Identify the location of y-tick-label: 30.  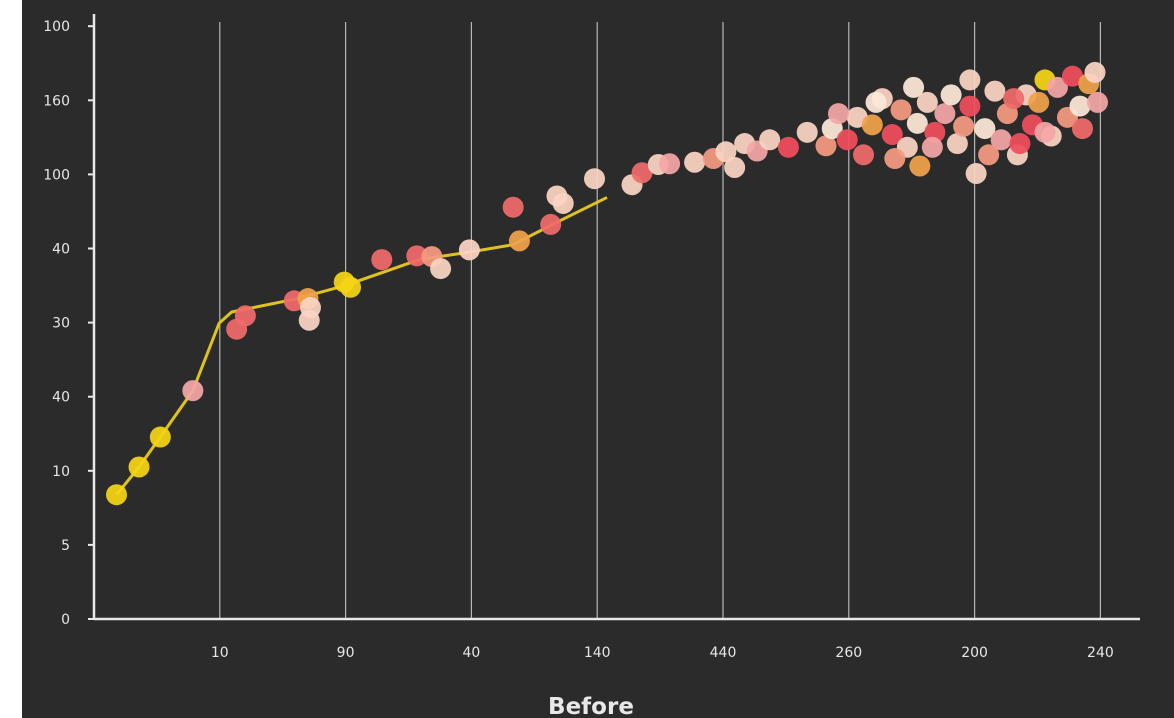
(61, 324).